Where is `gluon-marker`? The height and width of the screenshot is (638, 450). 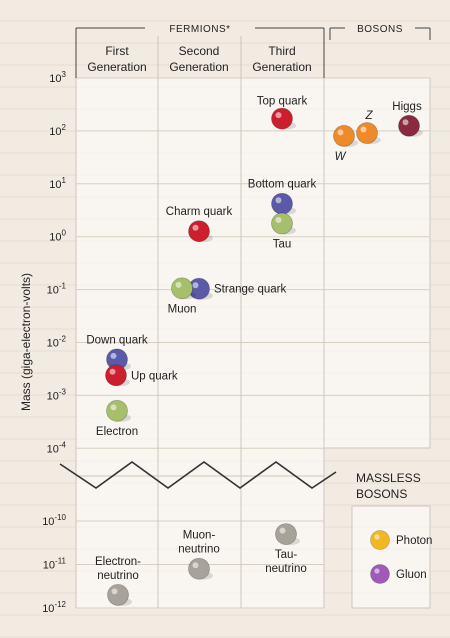
gluon-marker is located at coordinates (380, 574).